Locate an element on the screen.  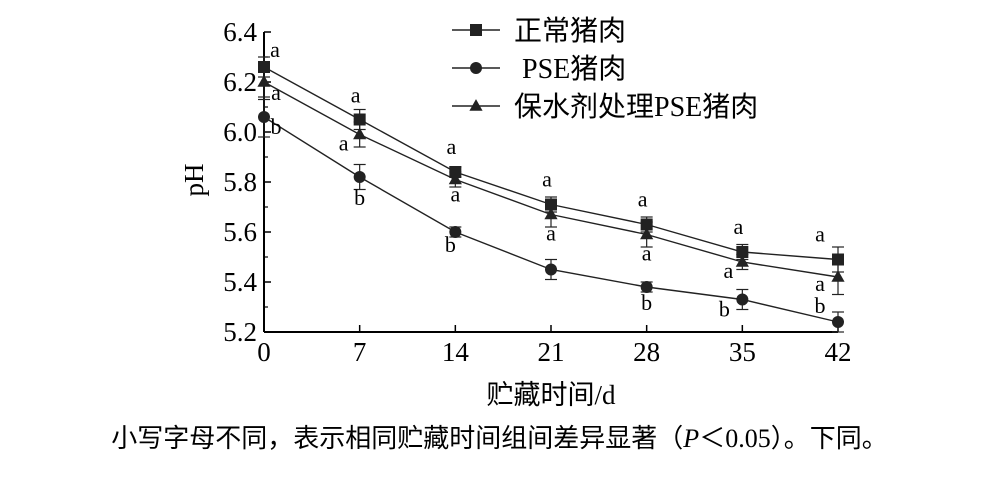
x-tick-label: 42 is located at coordinates (838, 352).